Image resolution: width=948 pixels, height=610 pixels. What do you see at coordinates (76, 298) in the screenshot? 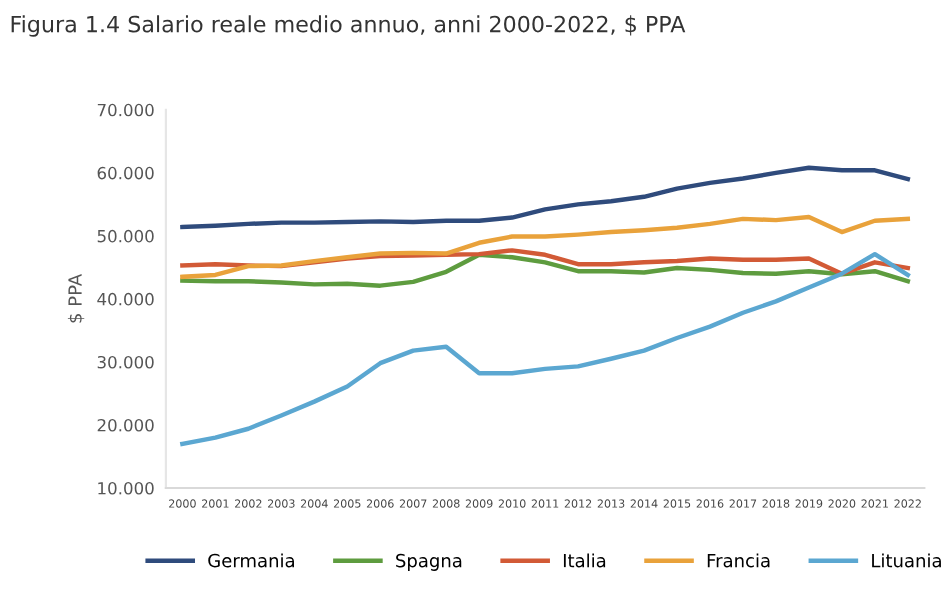
I see `y-axis-title: $ PPA` at bounding box center [76, 298].